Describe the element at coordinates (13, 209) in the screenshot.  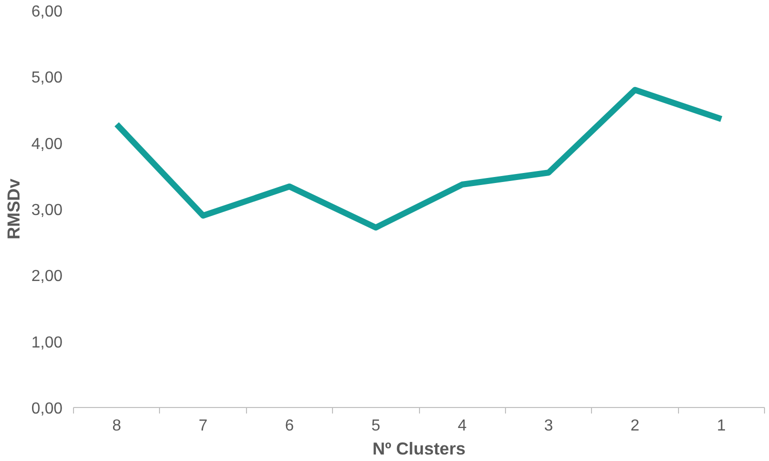
I see `y-axis-title: RMSDv` at that location.